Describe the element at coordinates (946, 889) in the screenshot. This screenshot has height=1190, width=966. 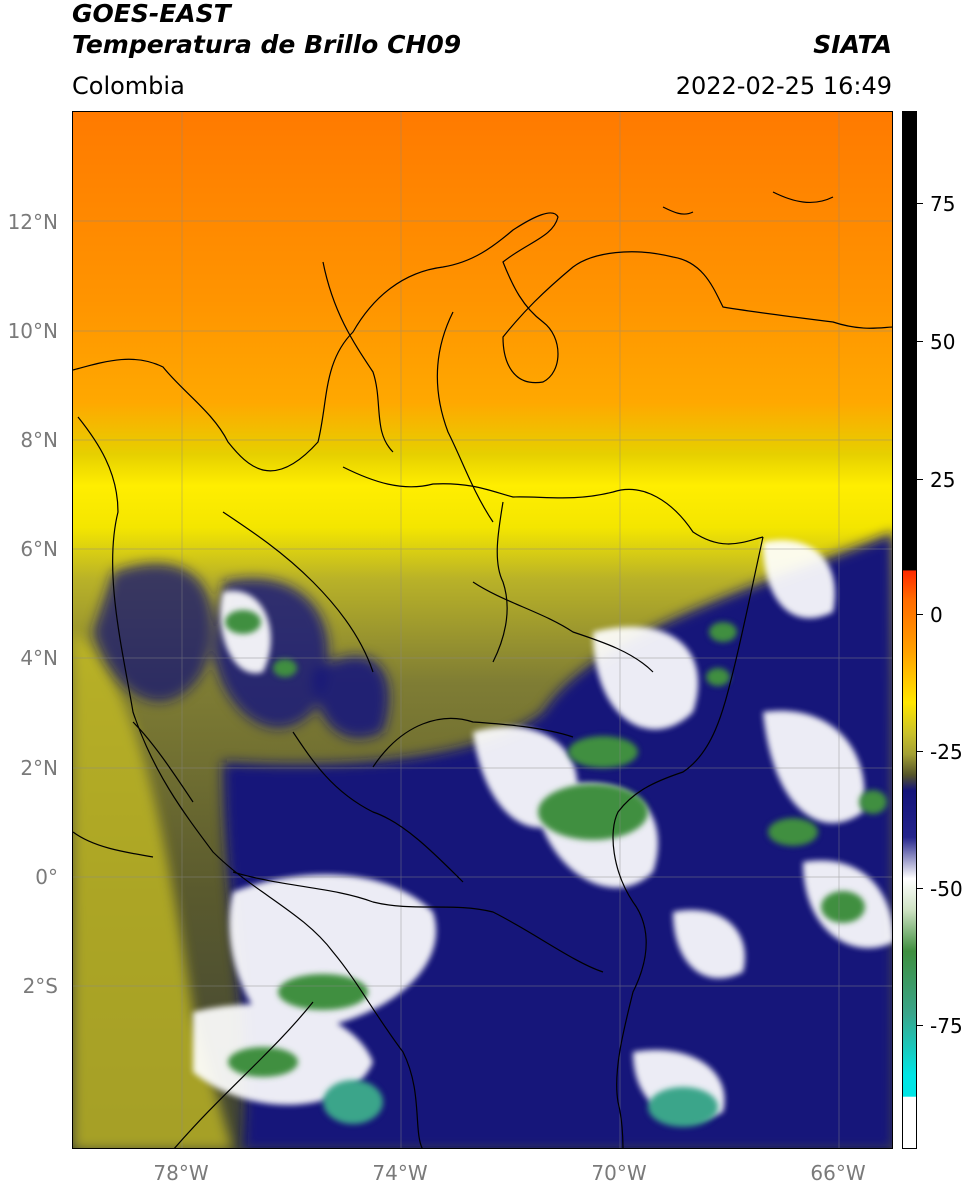
I see `colorbar-tick-label: -50` at that location.